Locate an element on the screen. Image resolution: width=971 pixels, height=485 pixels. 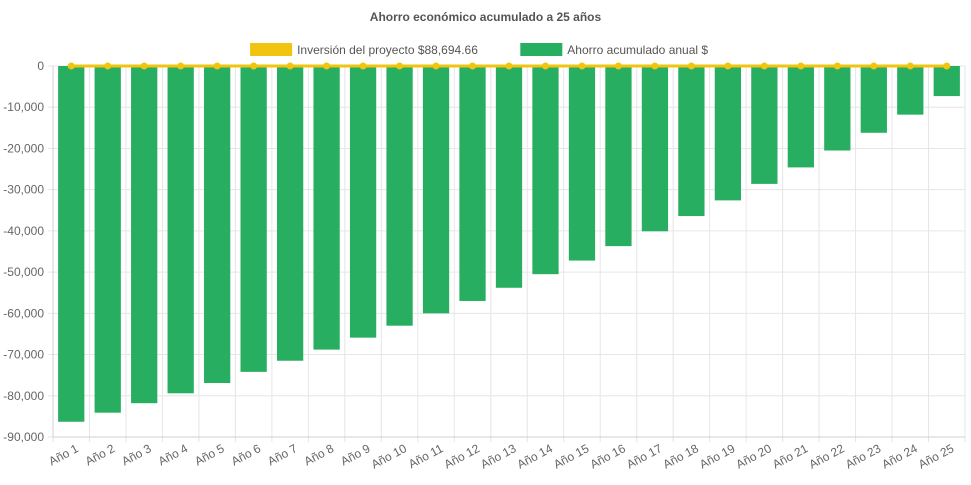
x-tick-label: Año 10 is located at coordinates (389, 456).